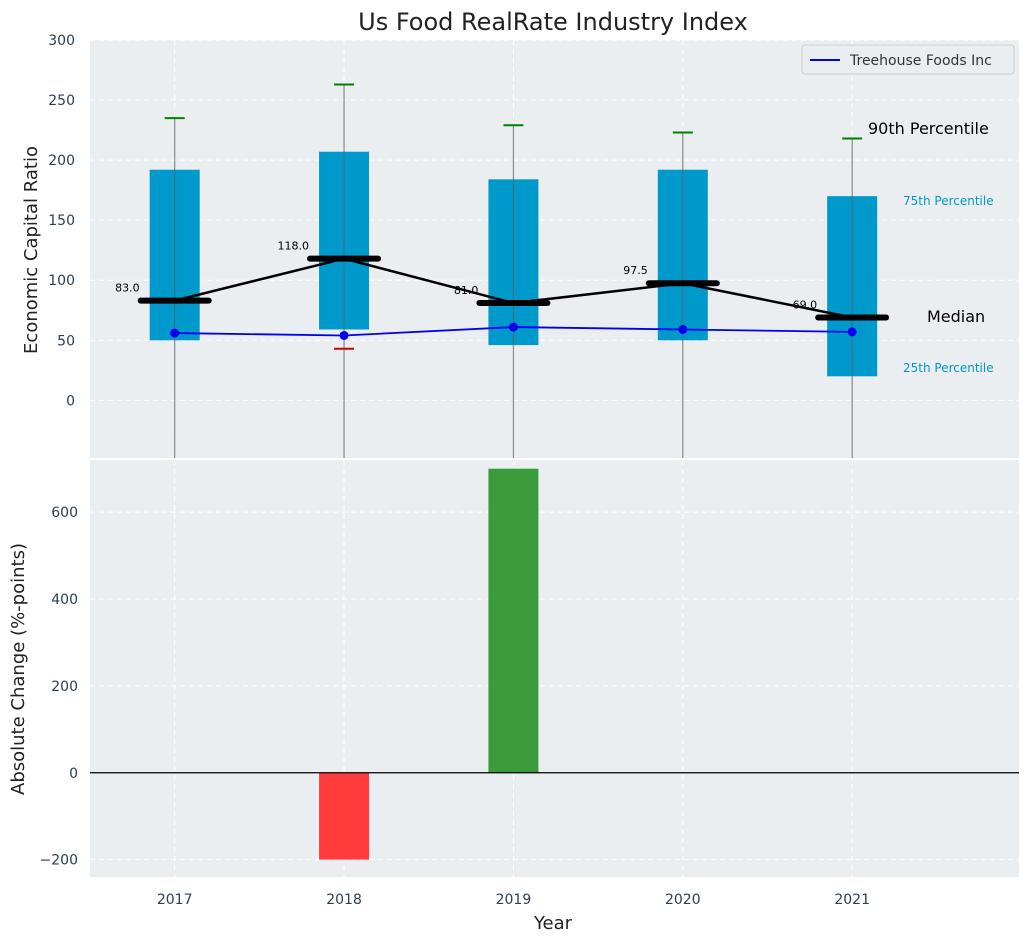 This screenshot has width=1029, height=946. Describe the element at coordinates (66, 341) in the screenshot. I see `top-ytick-label: 50` at that location.